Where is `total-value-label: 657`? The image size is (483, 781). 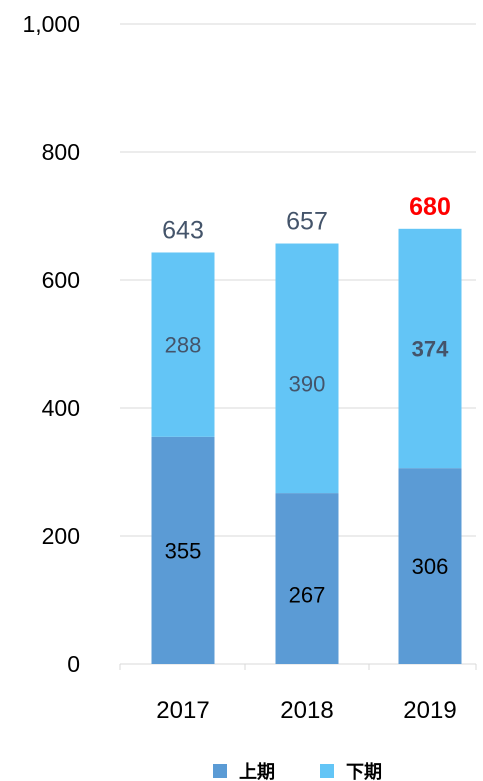
total-value-label: 657 is located at coordinates (307, 222).